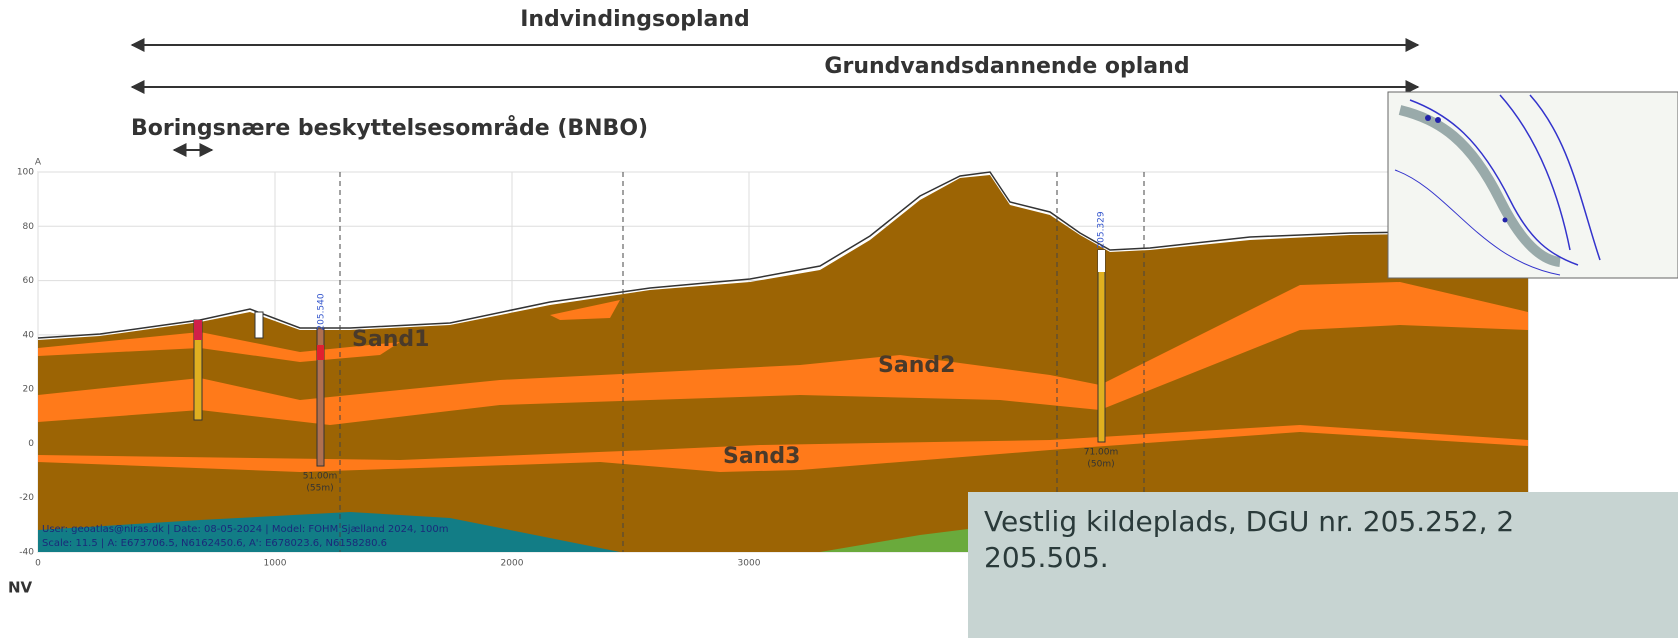 The image size is (1678, 638). I want to click on arrow-label: Boringsnære beskyttelsesområde (BNBO), so click(389, 128).